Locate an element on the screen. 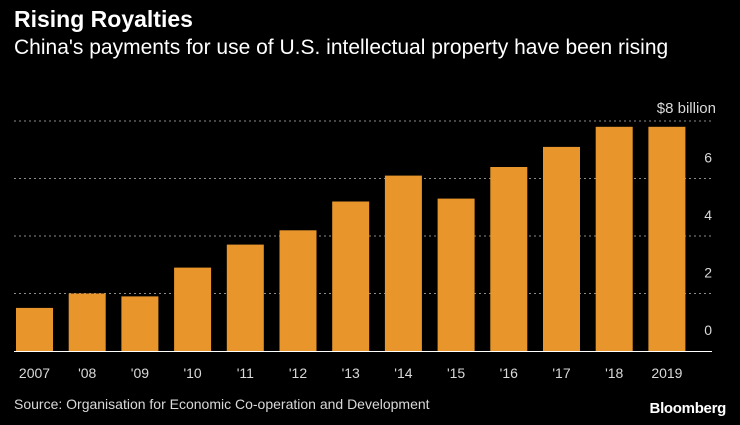 The width and height of the screenshot is (740, 425). x-tick-label: '11 is located at coordinates (245, 373).